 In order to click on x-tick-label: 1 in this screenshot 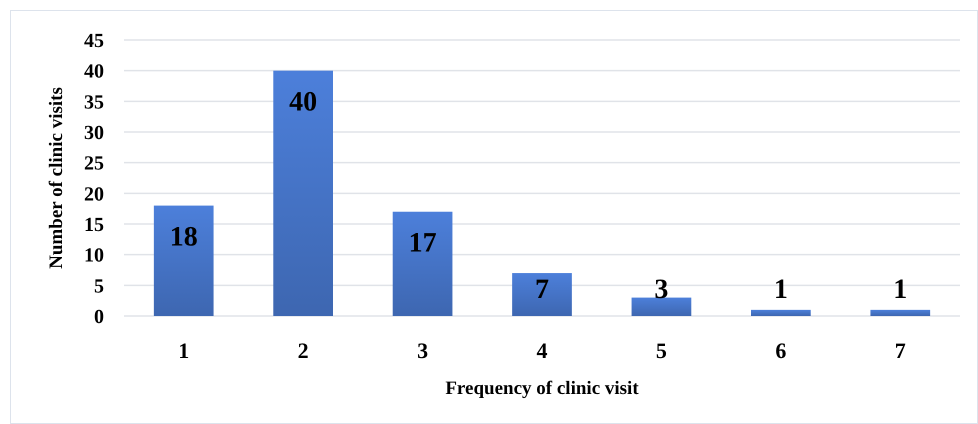, I will do `click(184, 350)`.